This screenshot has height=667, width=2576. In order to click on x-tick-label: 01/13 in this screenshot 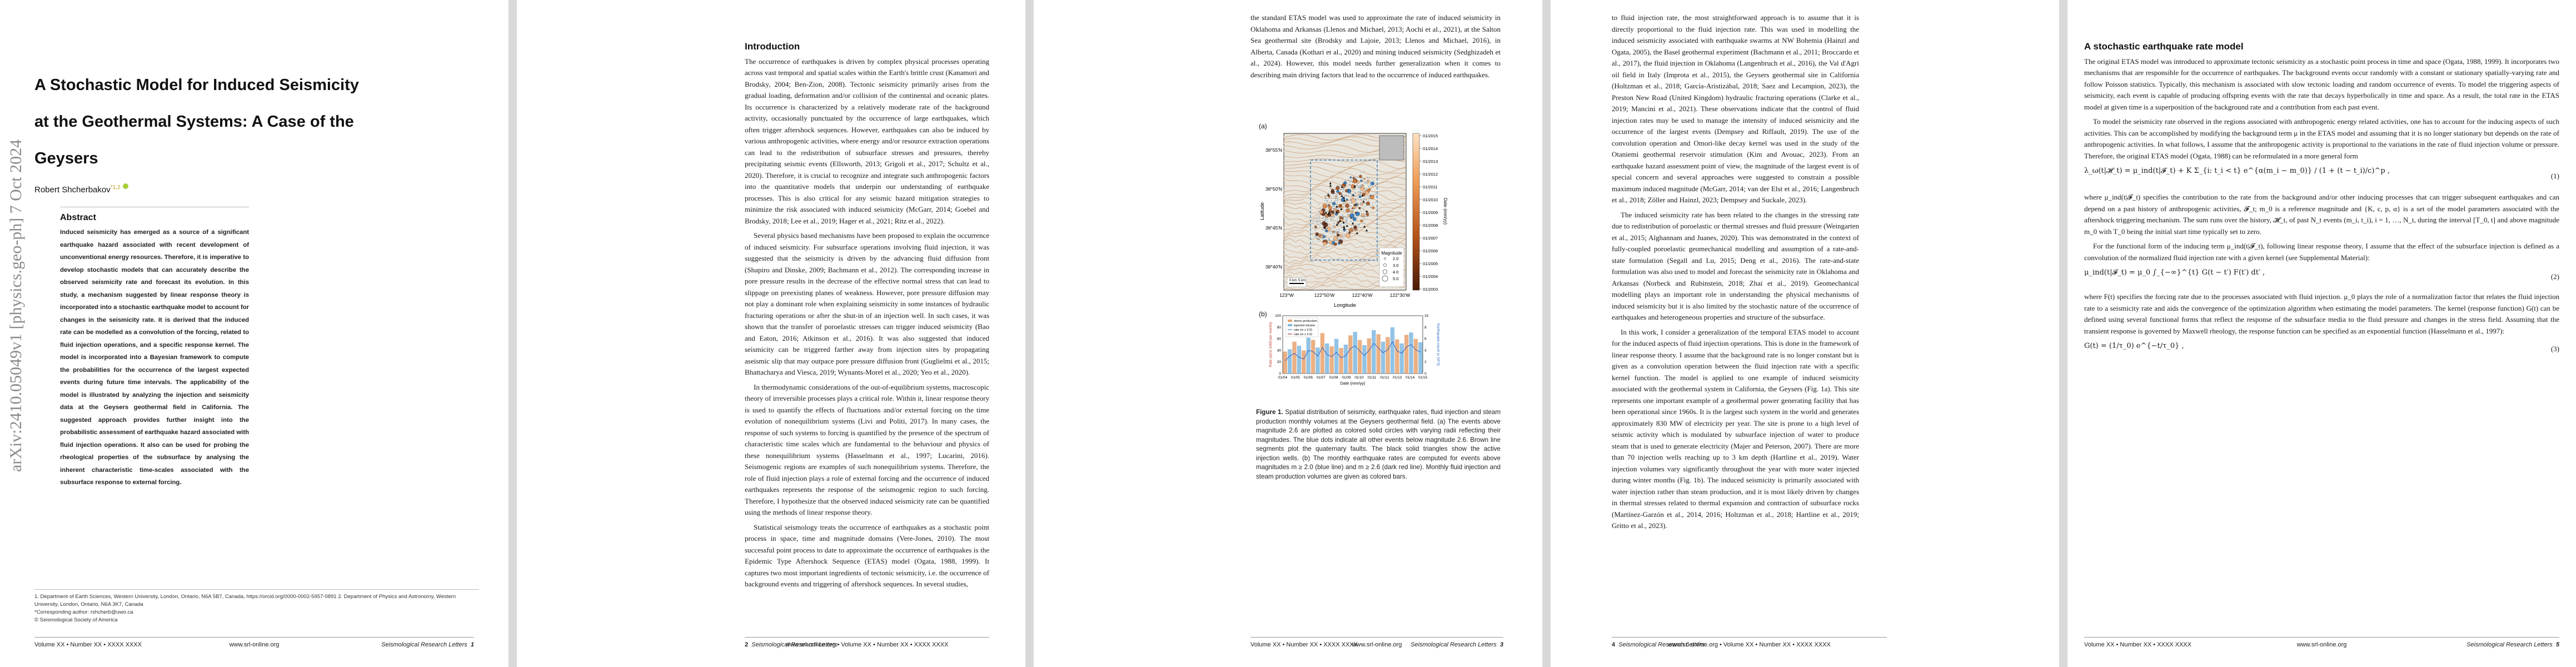, I will do `click(1397, 378)`.